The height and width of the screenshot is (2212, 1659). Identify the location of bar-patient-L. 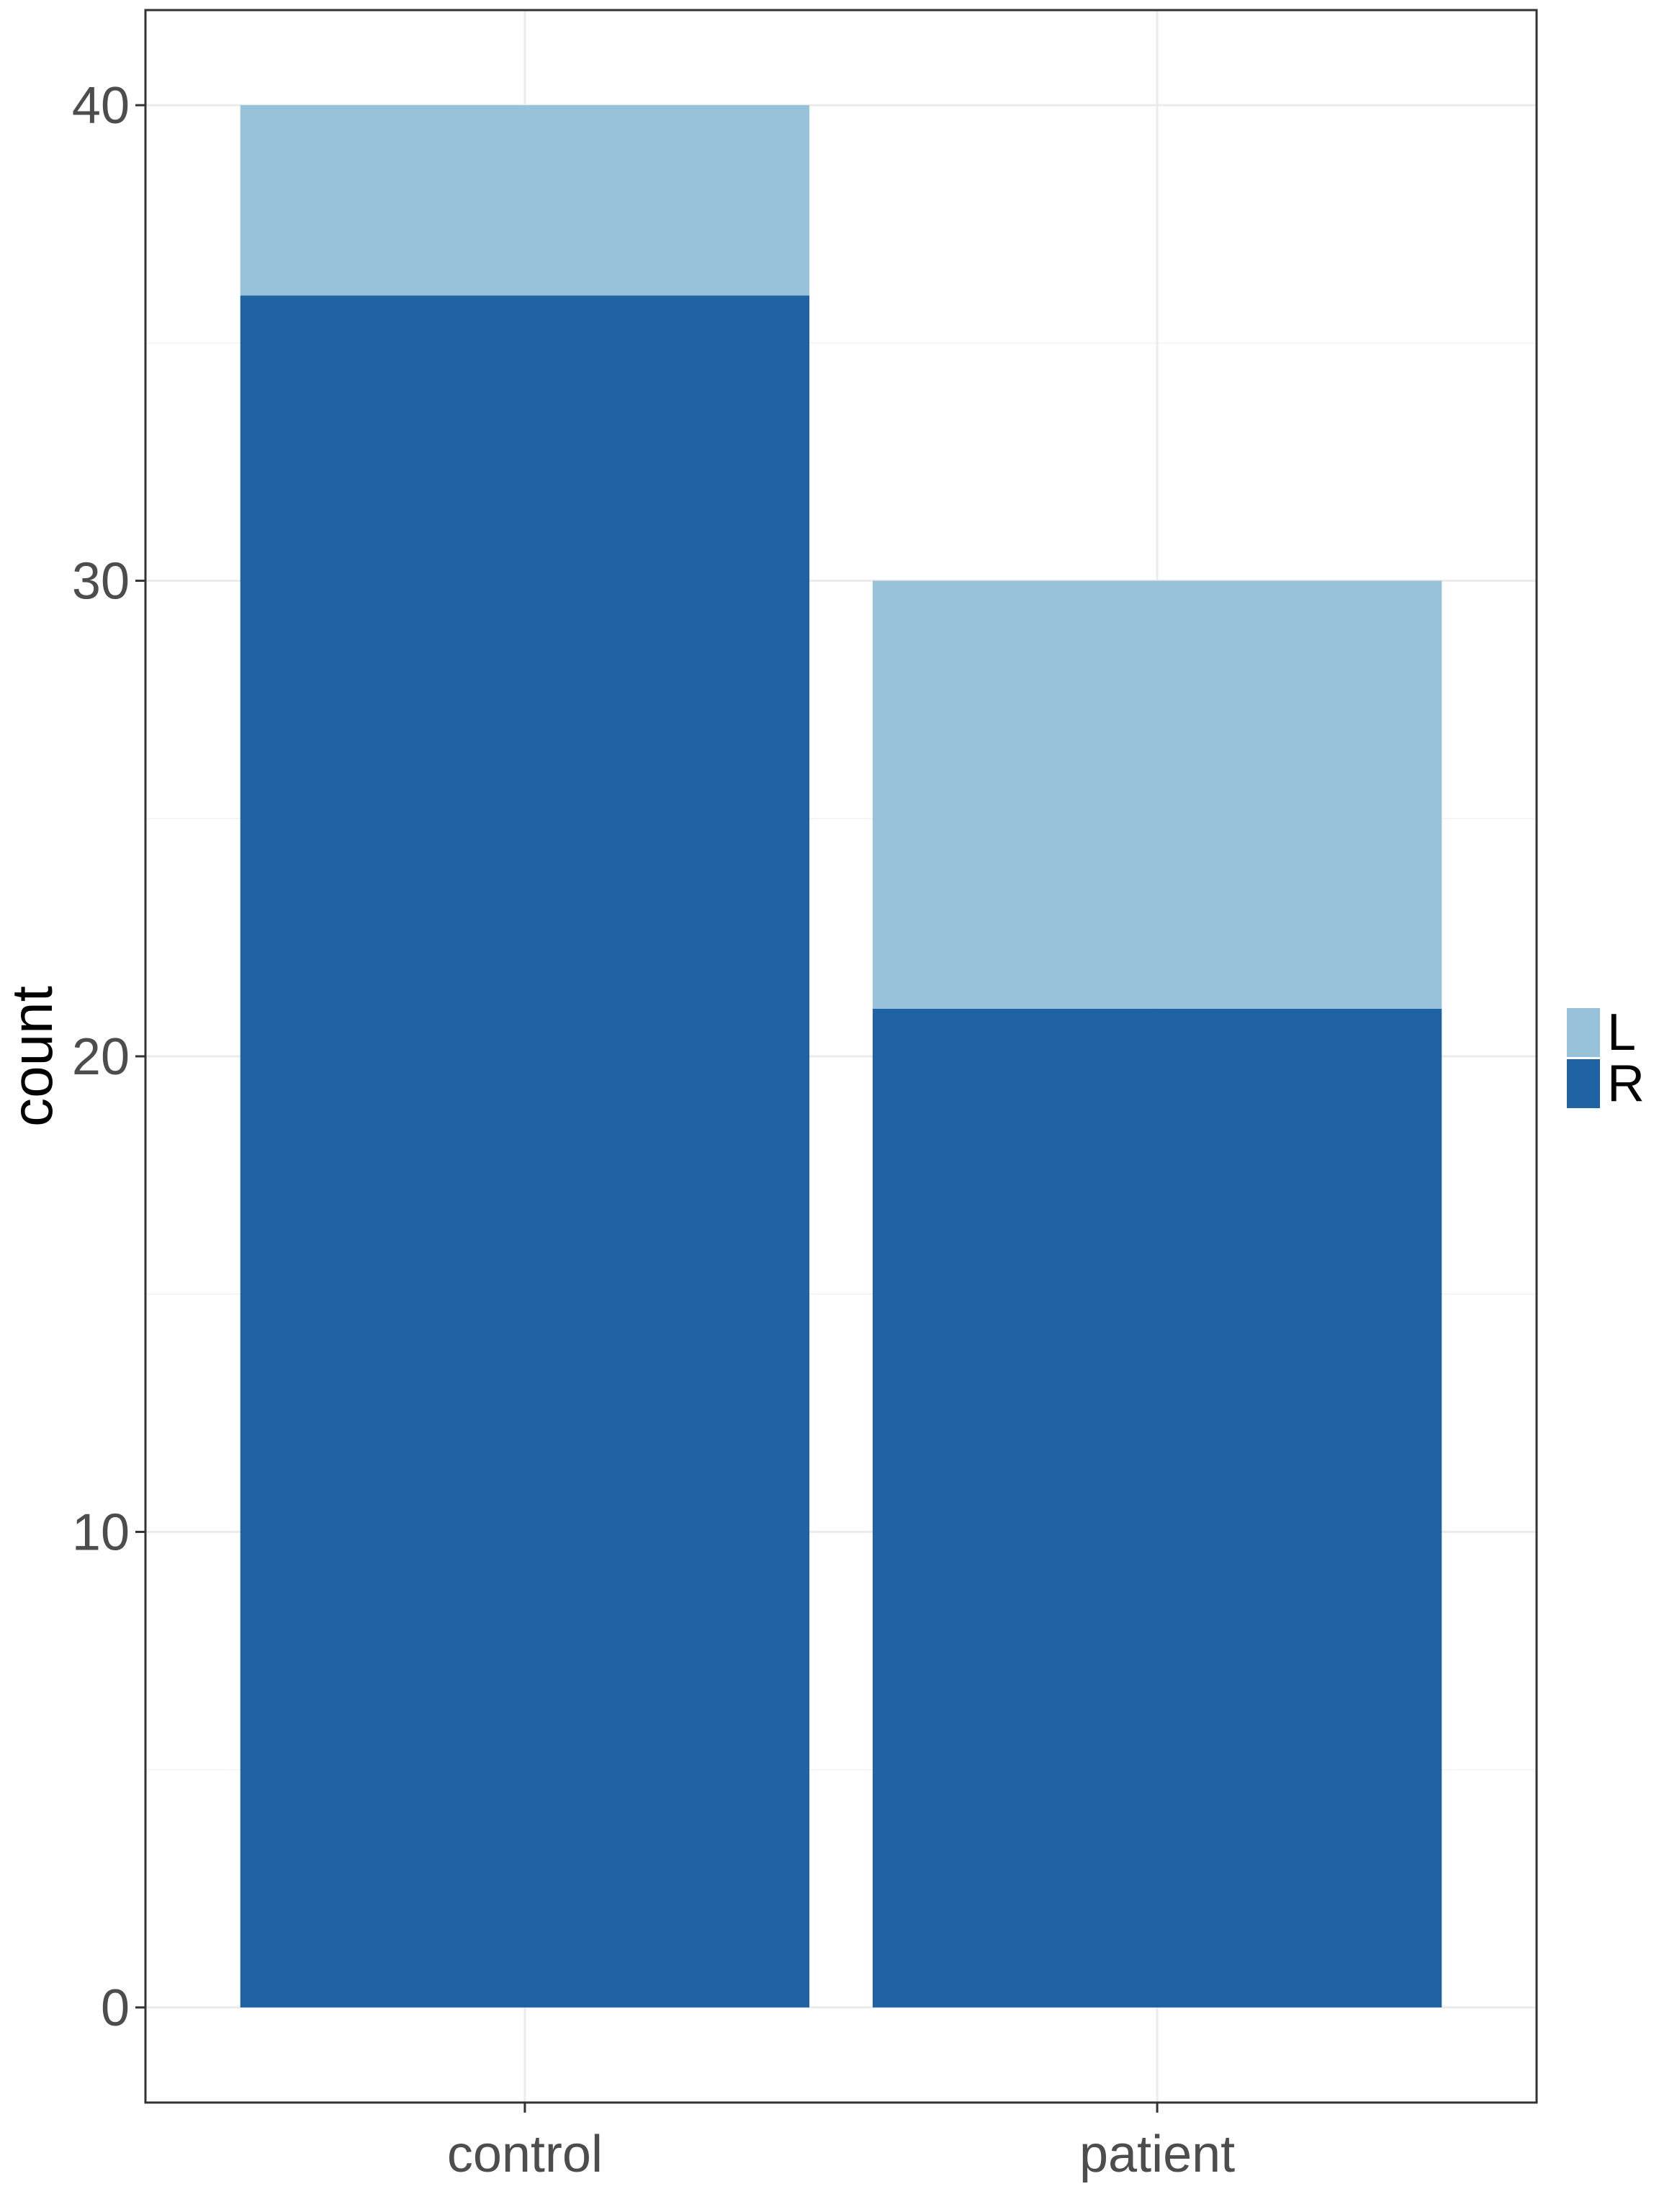
(1157, 794).